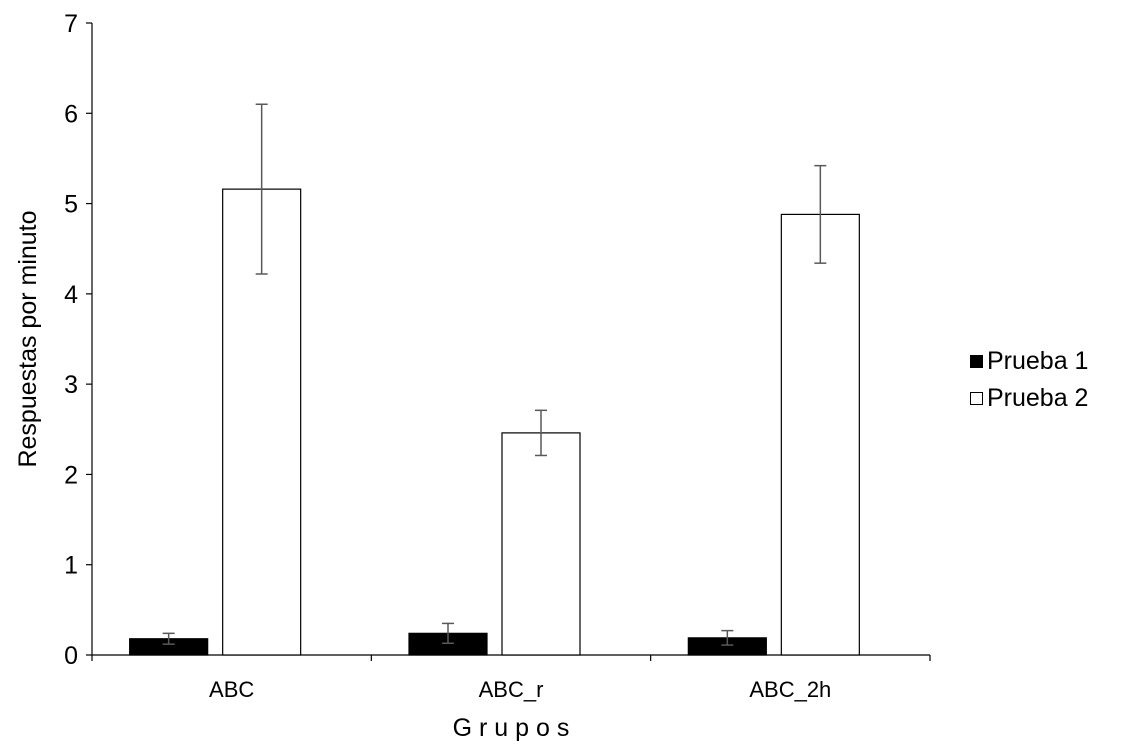  I want to click on x-tick-label: ABC_2h, so click(790, 689).